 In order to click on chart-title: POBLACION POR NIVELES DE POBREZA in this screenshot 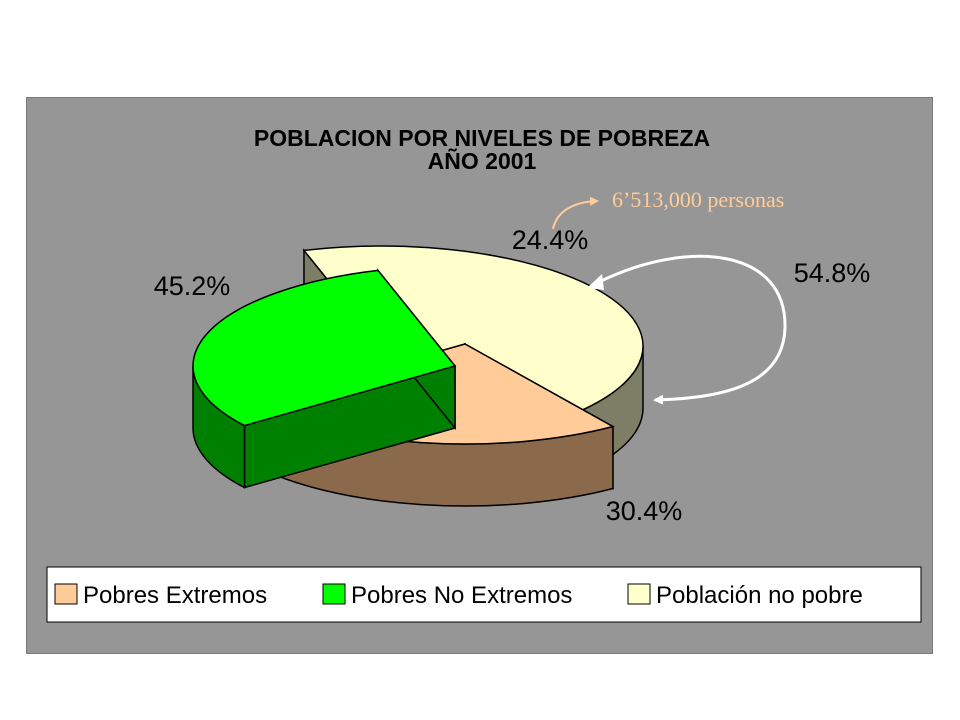, I will do `click(482, 138)`.